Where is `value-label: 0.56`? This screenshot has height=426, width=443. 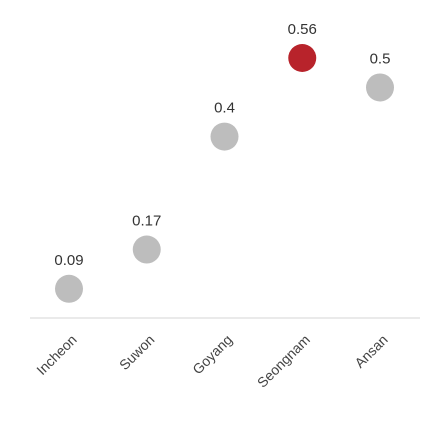
value-label: 0.56 is located at coordinates (302, 29).